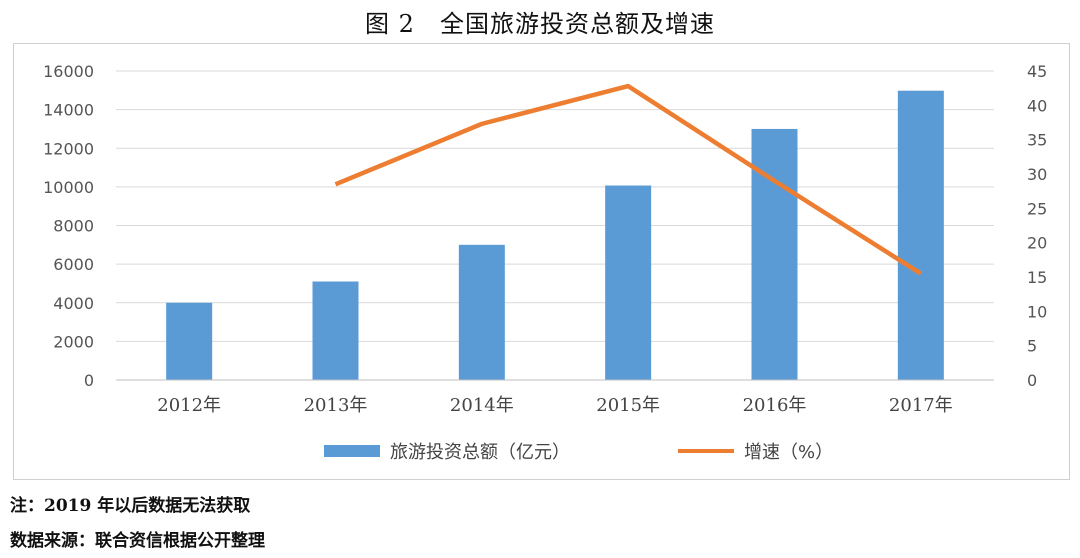 The width and height of the screenshot is (1080, 558). What do you see at coordinates (775, 405) in the screenshot?
I see `x-tick-4: 2016年` at bounding box center [775, 405].